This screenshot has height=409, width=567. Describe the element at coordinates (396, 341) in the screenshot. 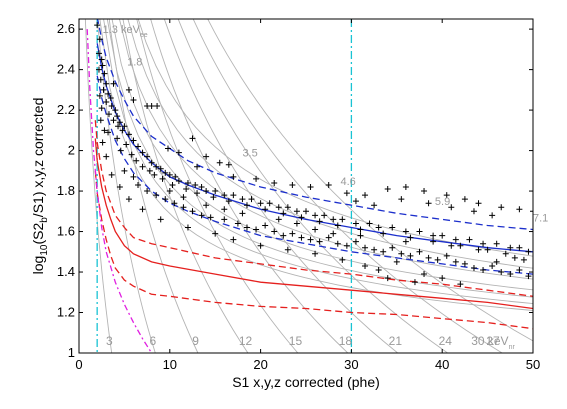

I see `nr-contour-label: 21` at that location.